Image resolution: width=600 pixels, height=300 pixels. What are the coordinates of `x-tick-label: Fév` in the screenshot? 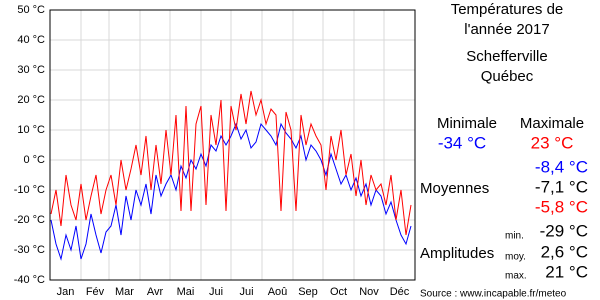 It's located at (95, 292).